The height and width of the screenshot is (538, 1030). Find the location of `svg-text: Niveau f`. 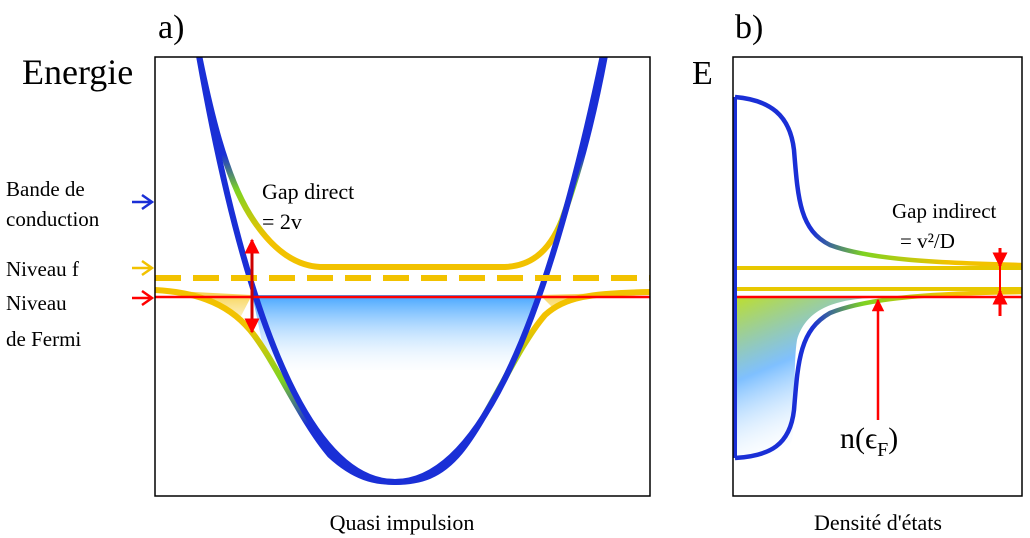

svg-text: Niveau f is located at coordinates (42, 269).